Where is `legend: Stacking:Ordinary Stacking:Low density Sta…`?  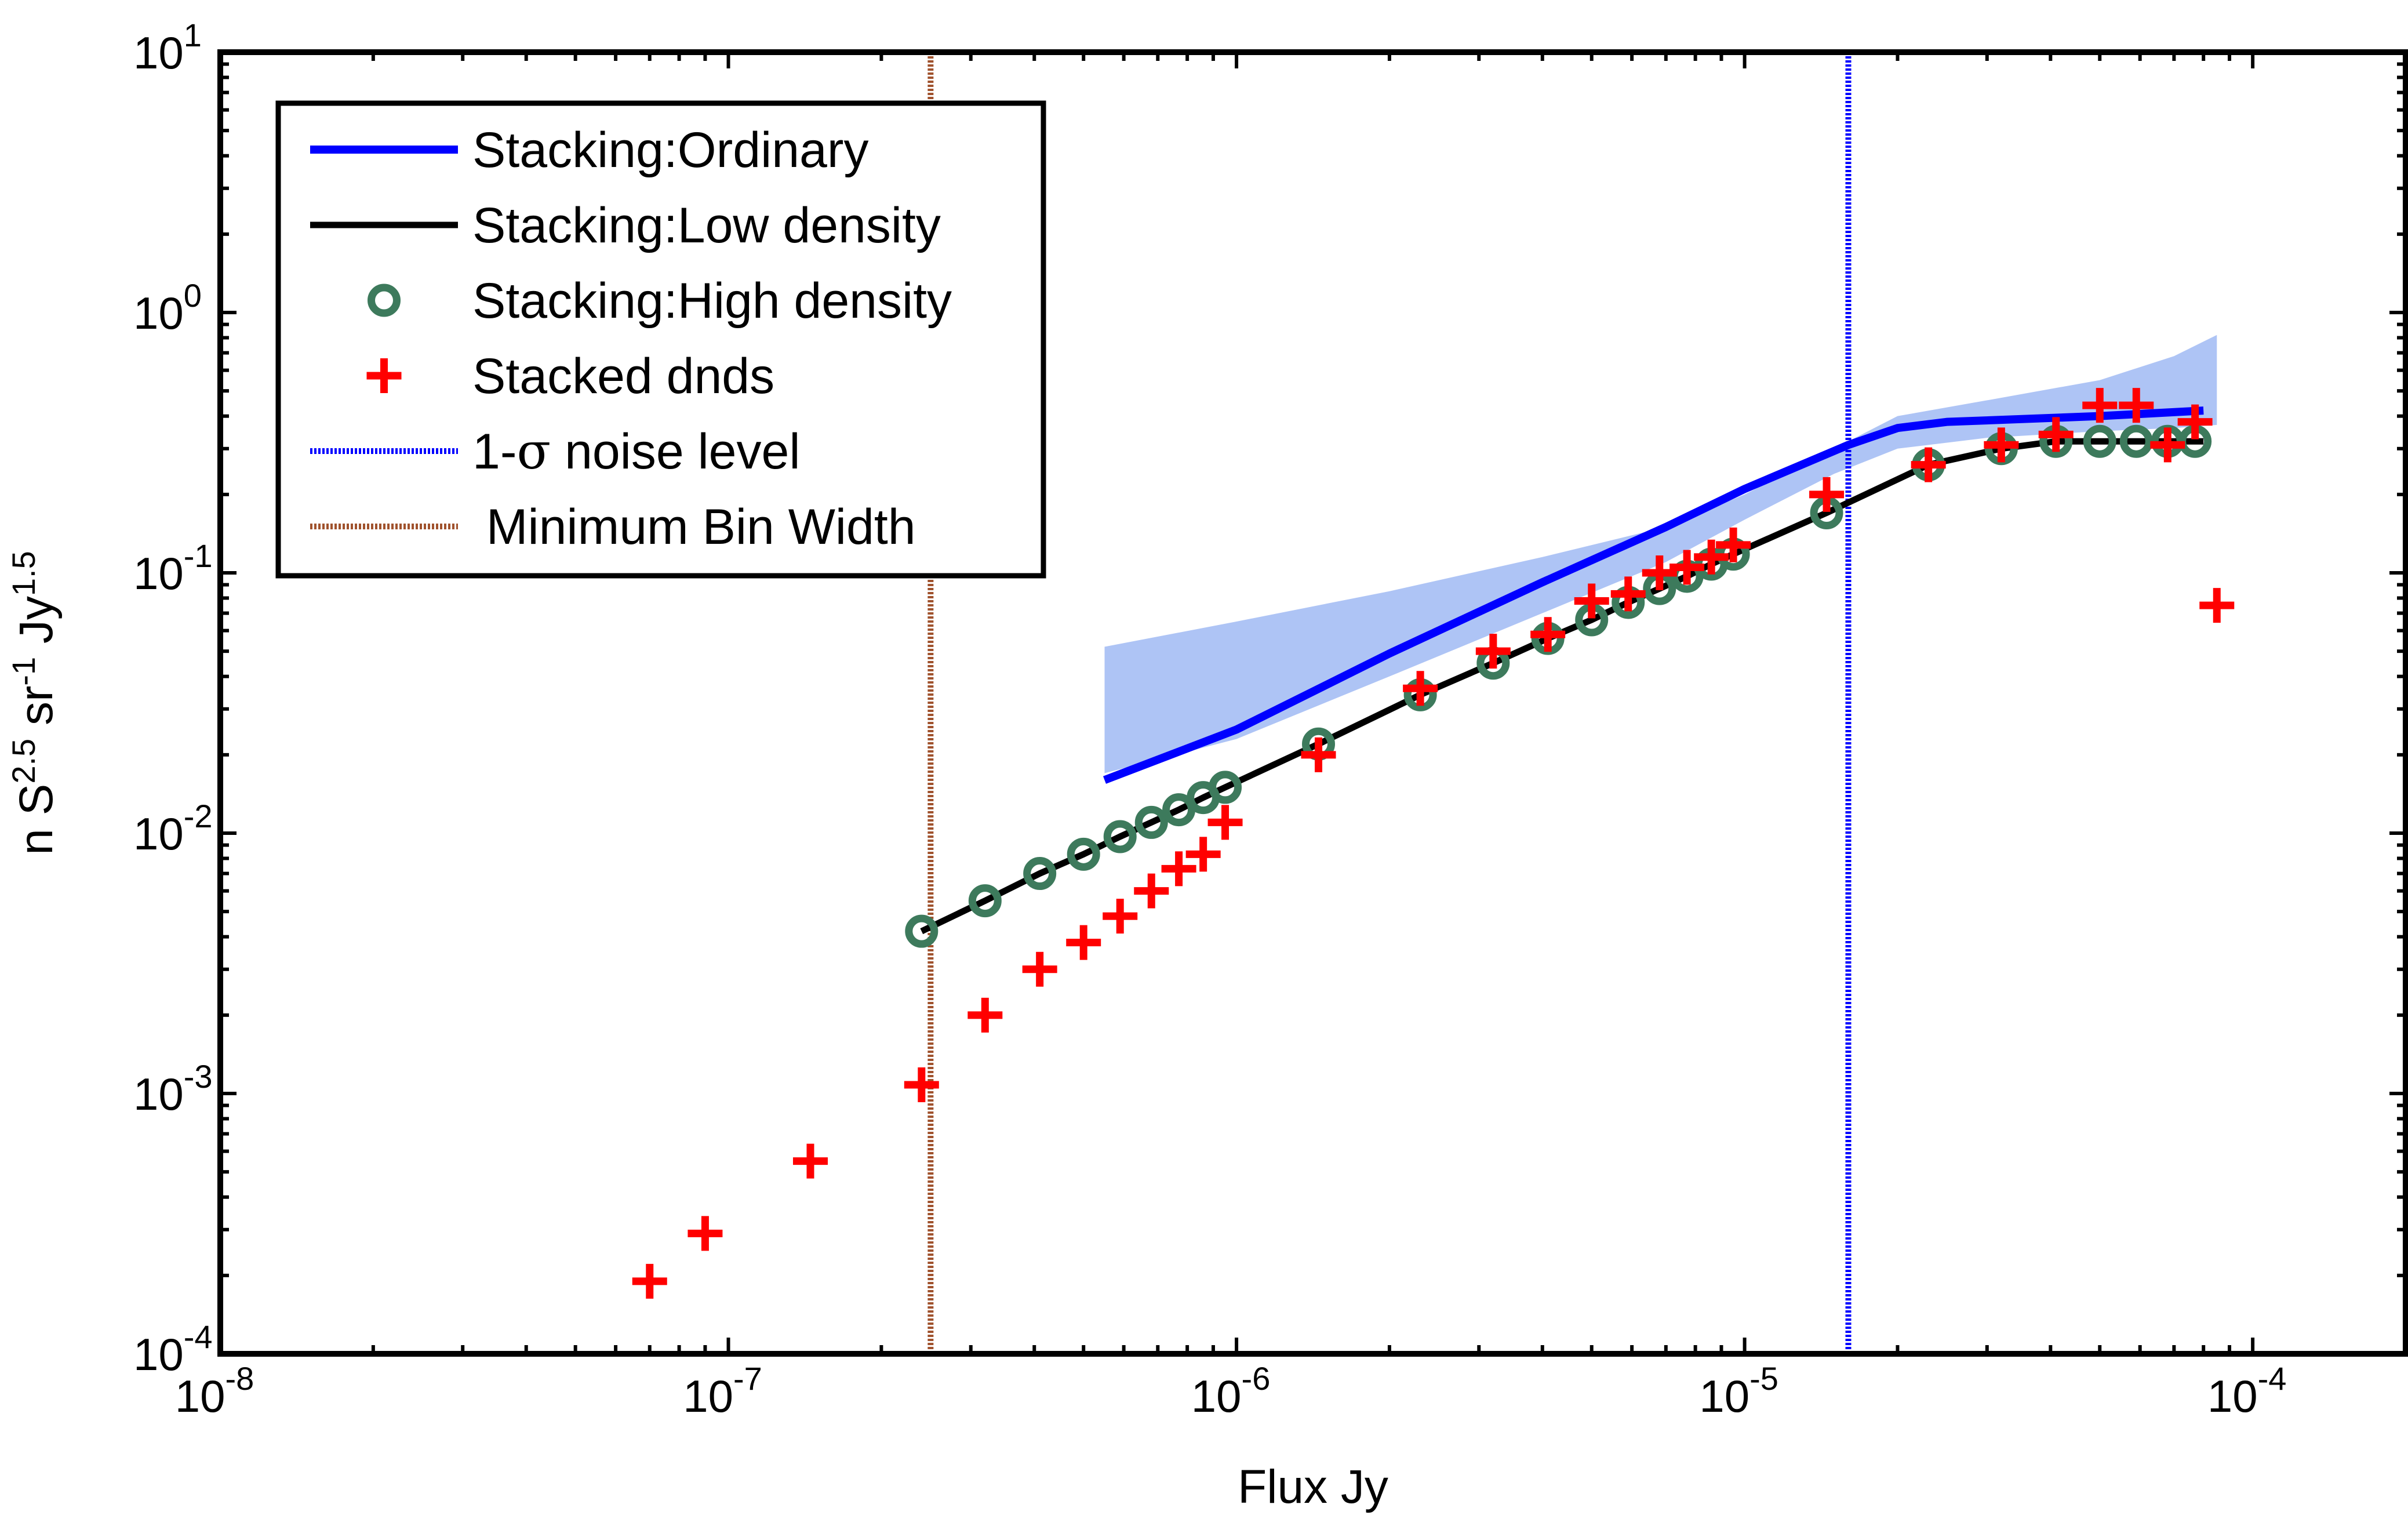
legend: Stacking:Ordinary Stacking:Low density Sta… is located at coordinates (660, 339).